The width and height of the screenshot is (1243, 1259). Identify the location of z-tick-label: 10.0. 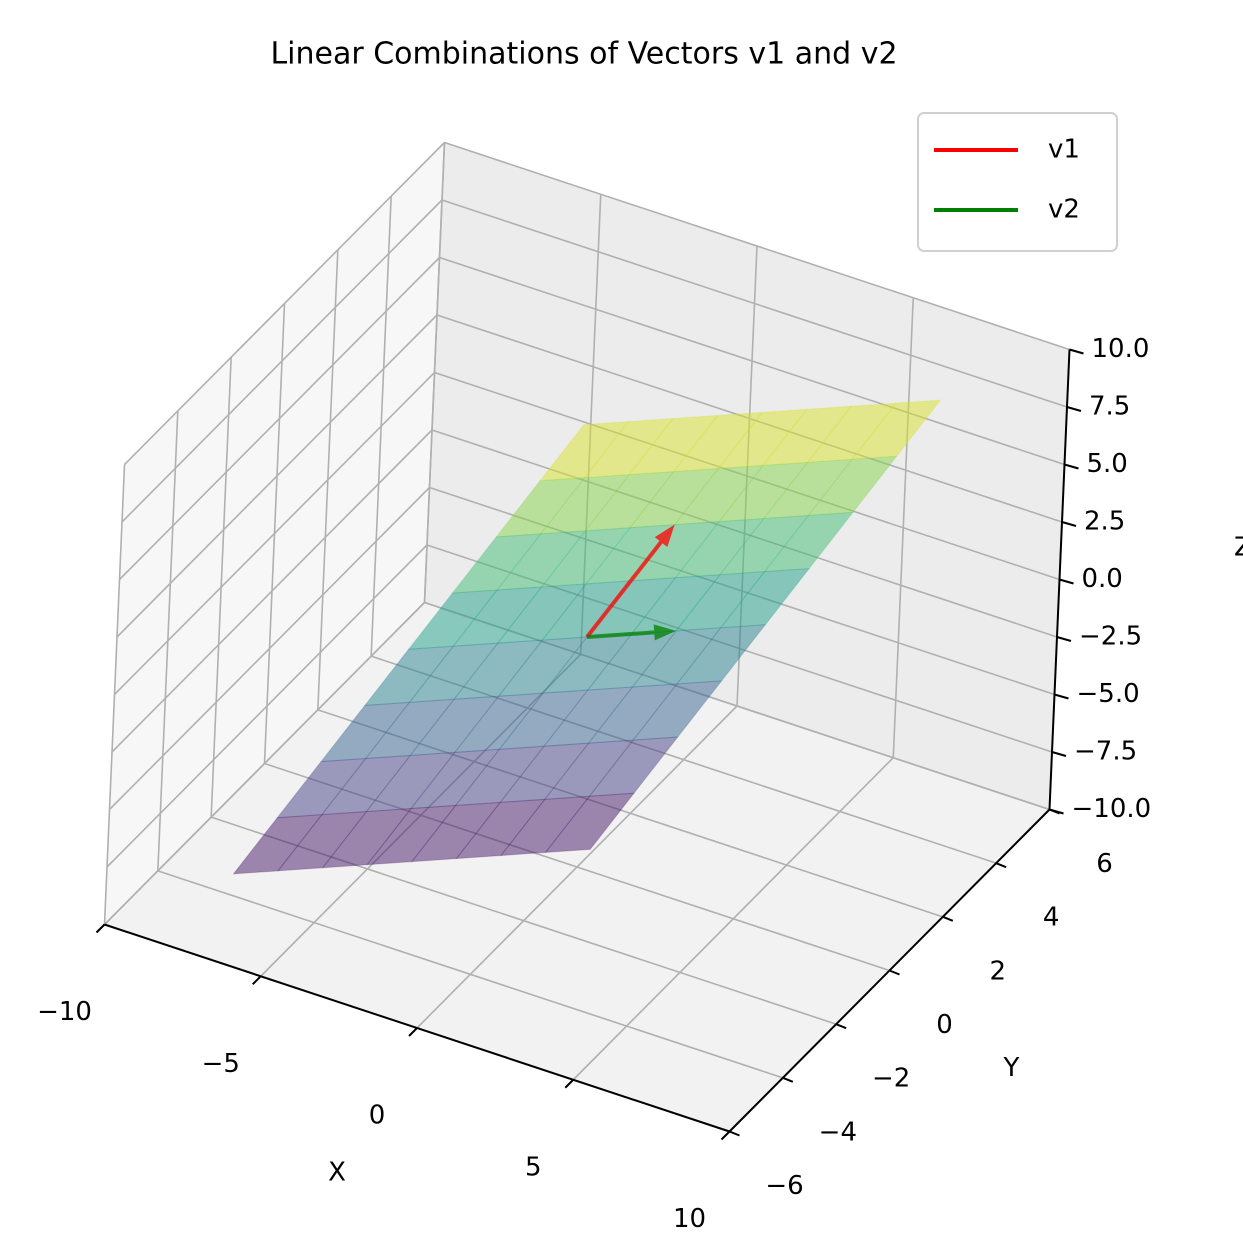
(1121, 349).